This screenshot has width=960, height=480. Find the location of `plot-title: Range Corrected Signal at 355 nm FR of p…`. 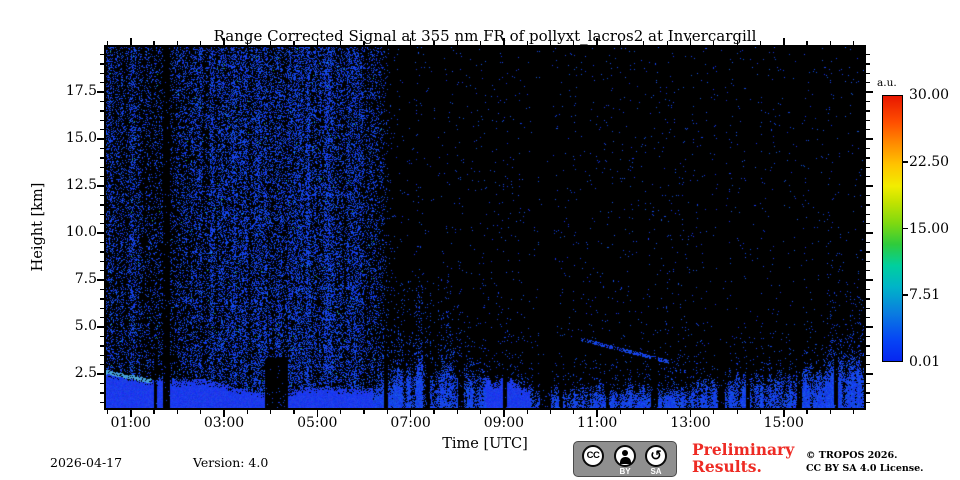

plot-title: Range Corrected Signal at 355 nm FR of p… is located at coordinates (485, 36).